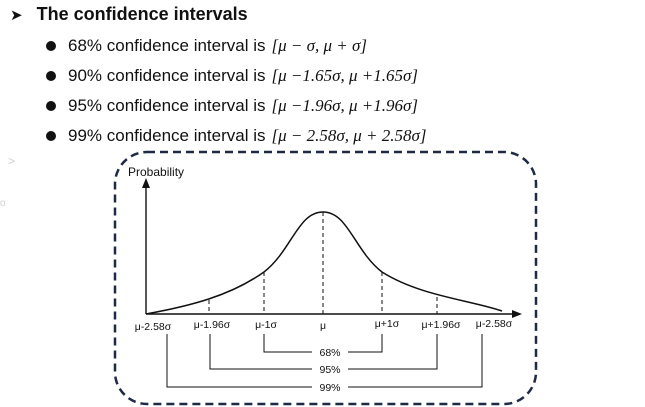  Describe the element at coordinates (146, 183) in the screenshot. I see `y-axis-arrow-icon` at that location.